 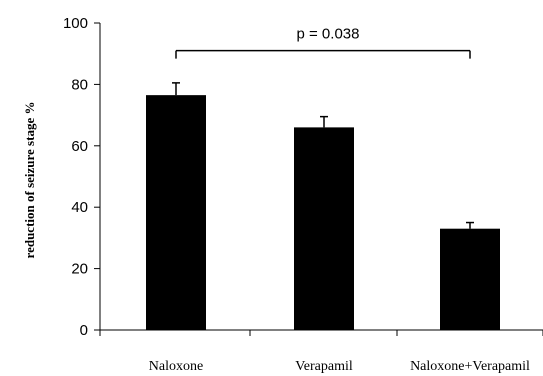 What do you see at coordinates (324, 366) in the screenshot?
I see `x-category-label: Verapamil` at bounding box center [324, 366].